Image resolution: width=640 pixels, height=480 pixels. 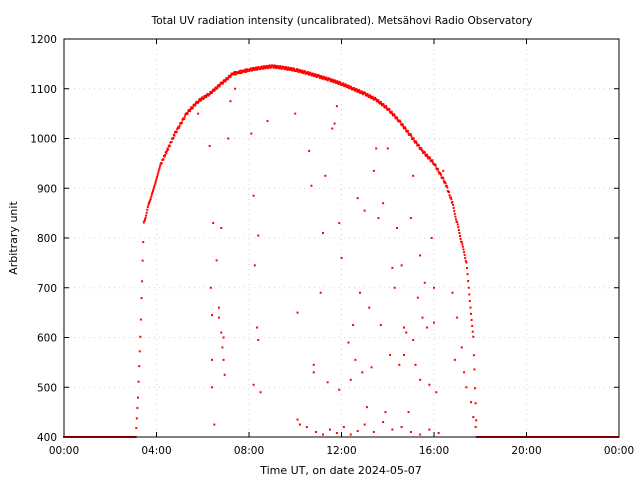 I want to click on x-tick-label: 08:00, so click(x=249, y=451).